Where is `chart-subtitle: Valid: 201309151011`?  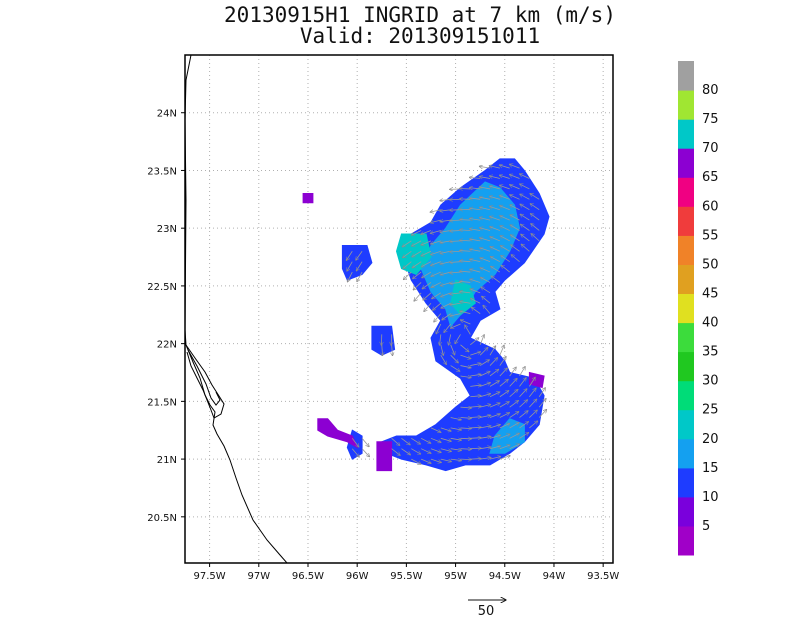 chart-subtitle: Valid: 201309151011 is located at coordinates (420, 36).